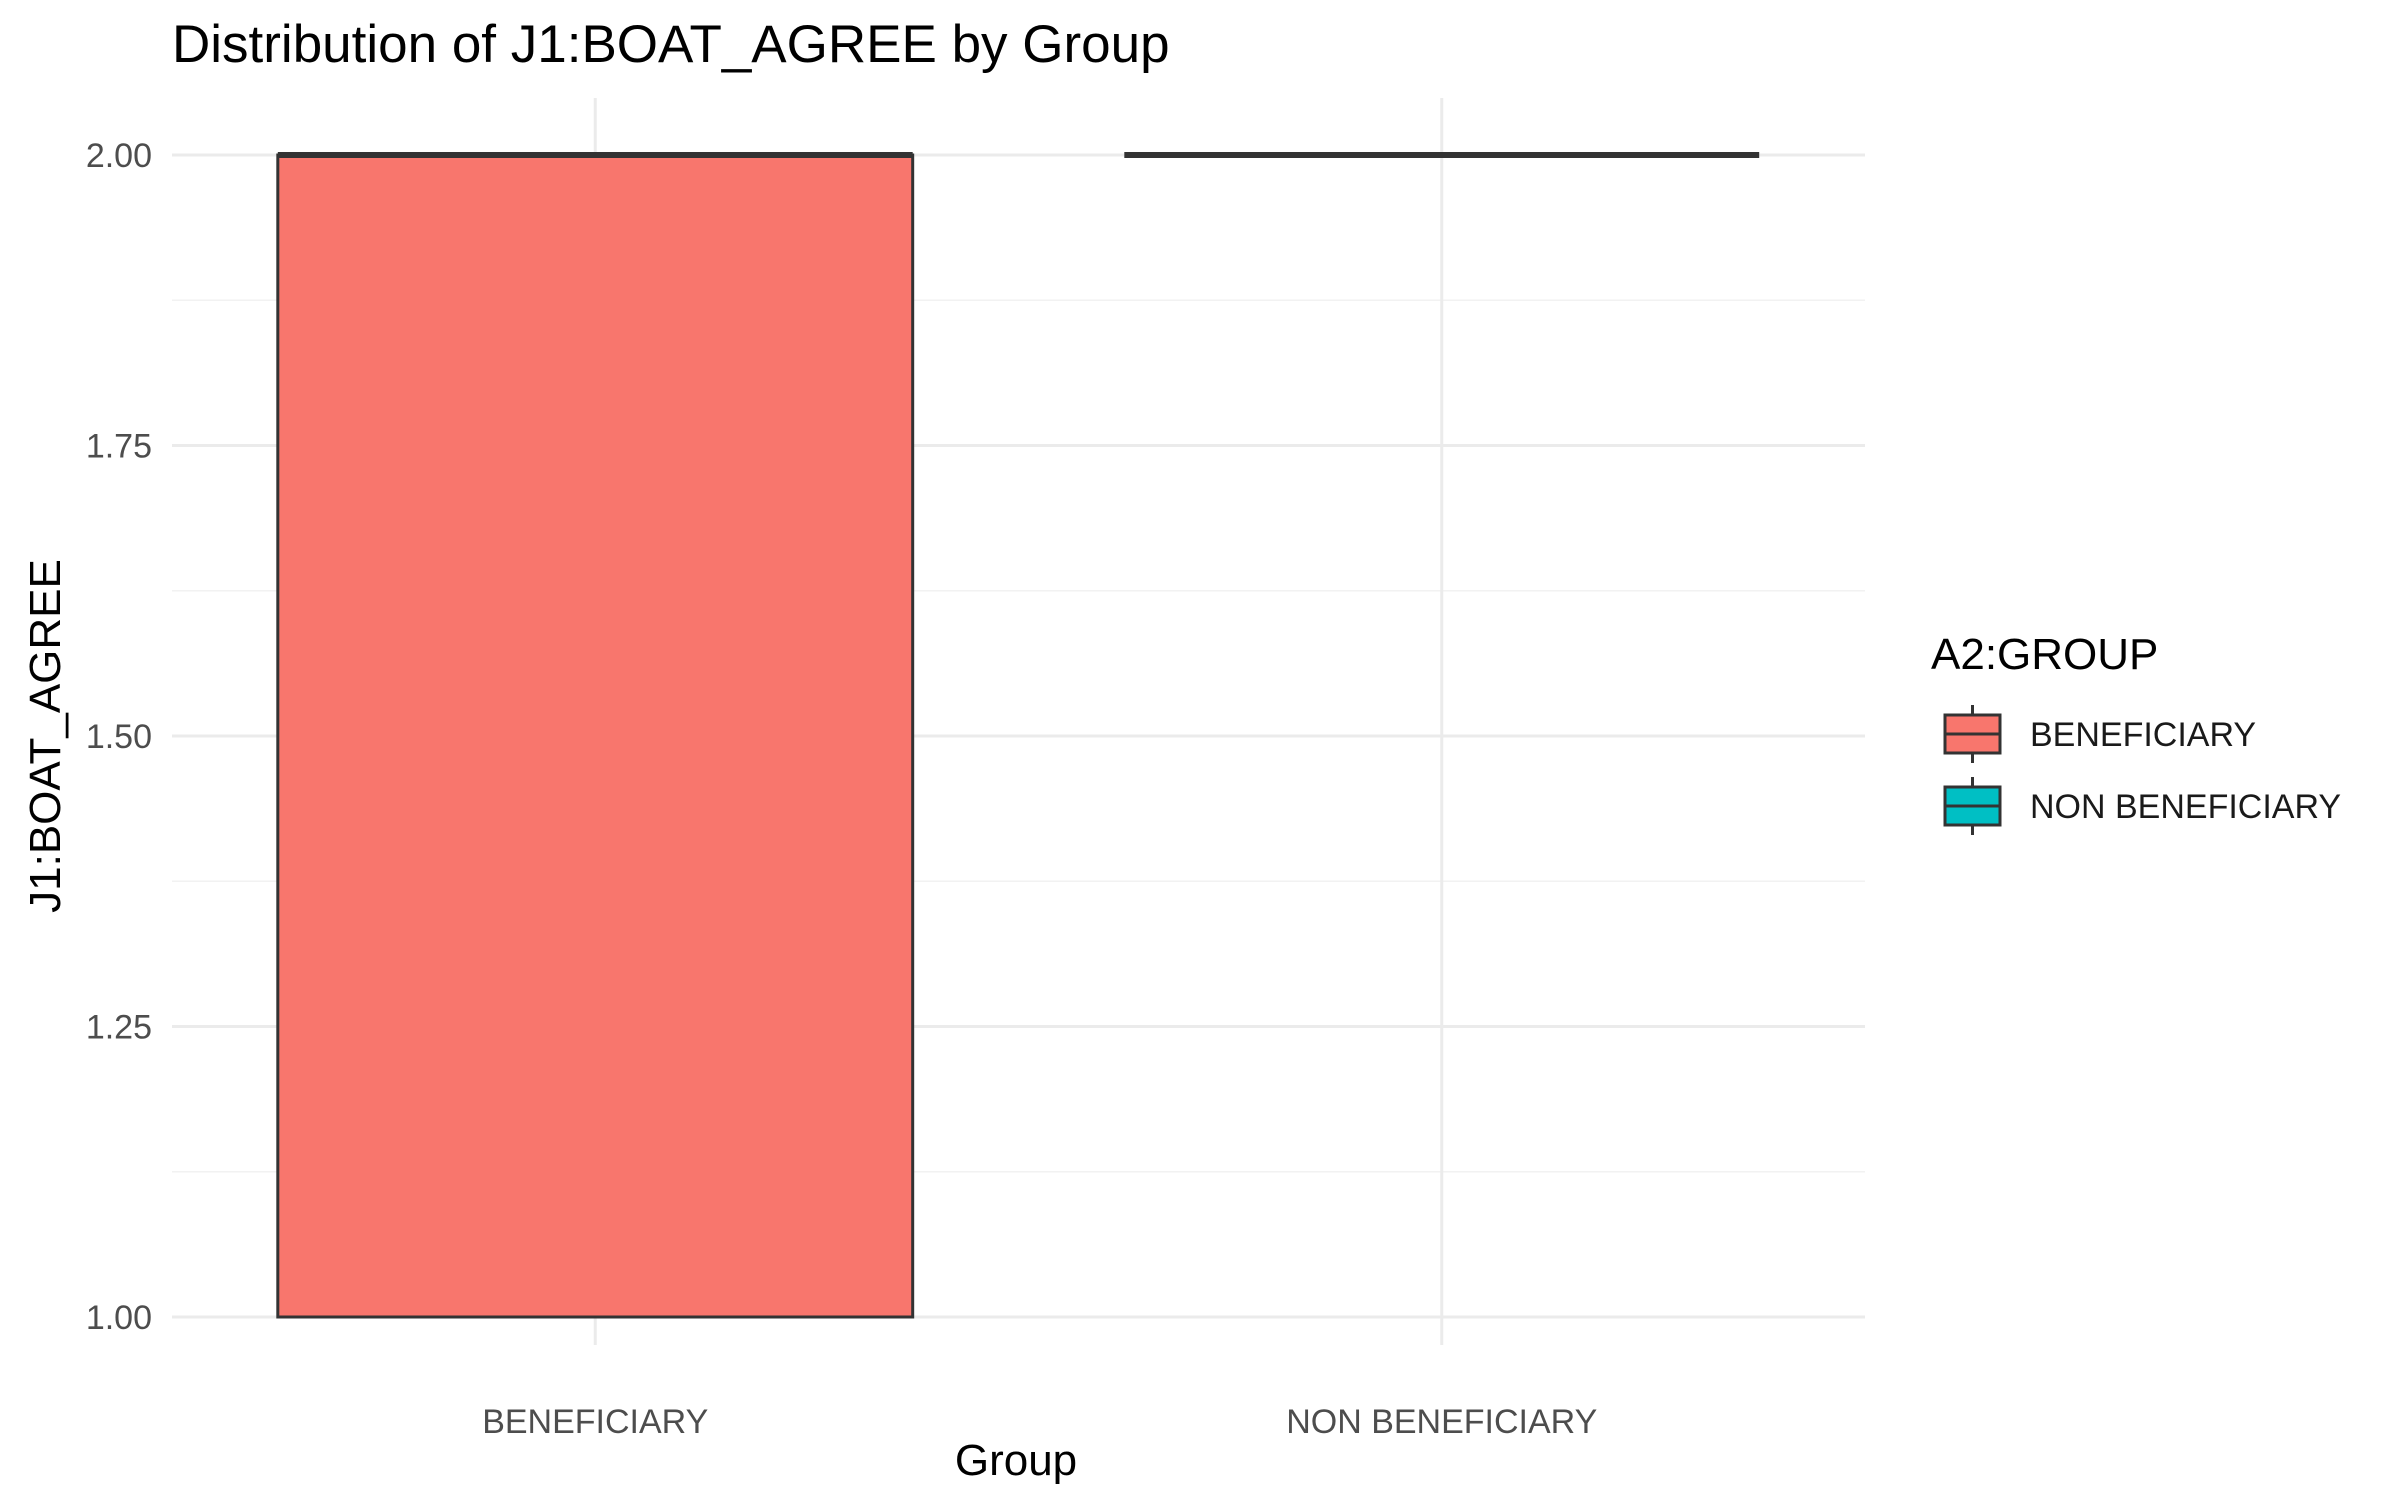  I want to click on y-axis-ticks: 1.00 1.25 1.50 1.75 2.00, so click(119, 737).